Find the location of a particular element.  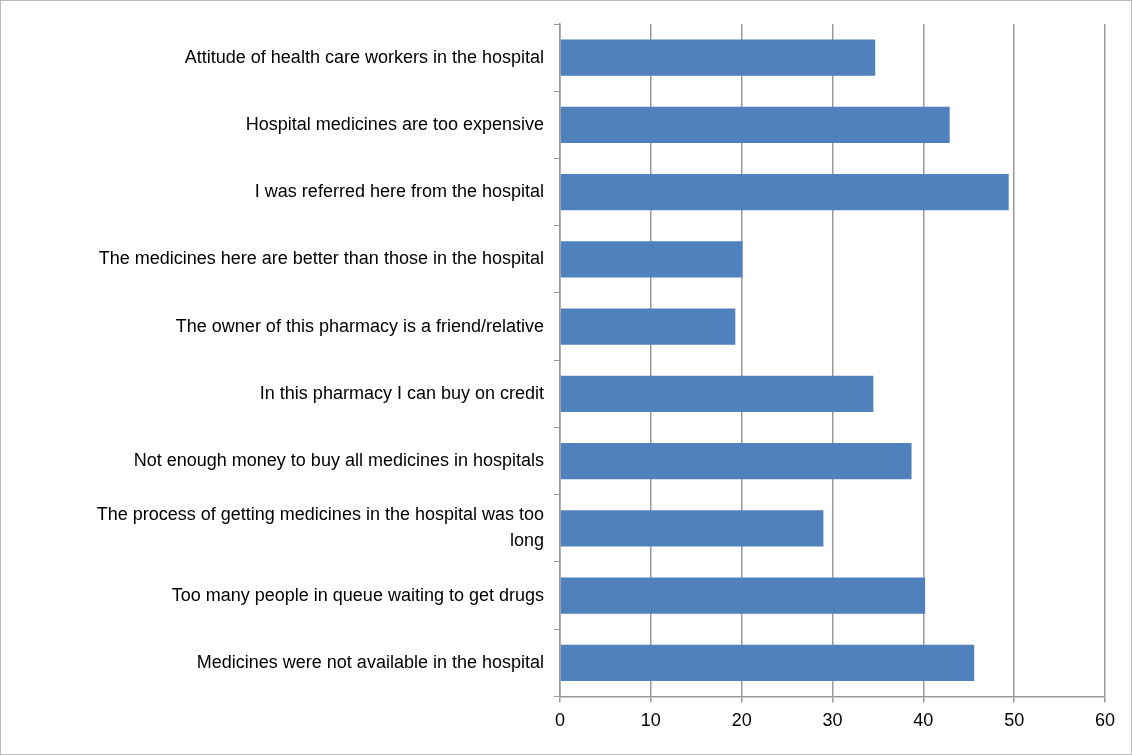

x-tick-label: 10 is located at coordinates (650, 720).